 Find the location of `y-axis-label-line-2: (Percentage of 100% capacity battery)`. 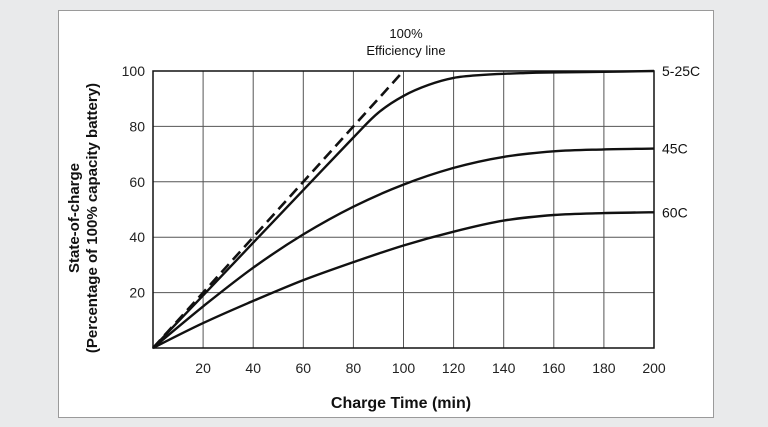

y-axis-label-line-2: (Percentage of 100% capacity battery) is located at coordinates (92, 218).